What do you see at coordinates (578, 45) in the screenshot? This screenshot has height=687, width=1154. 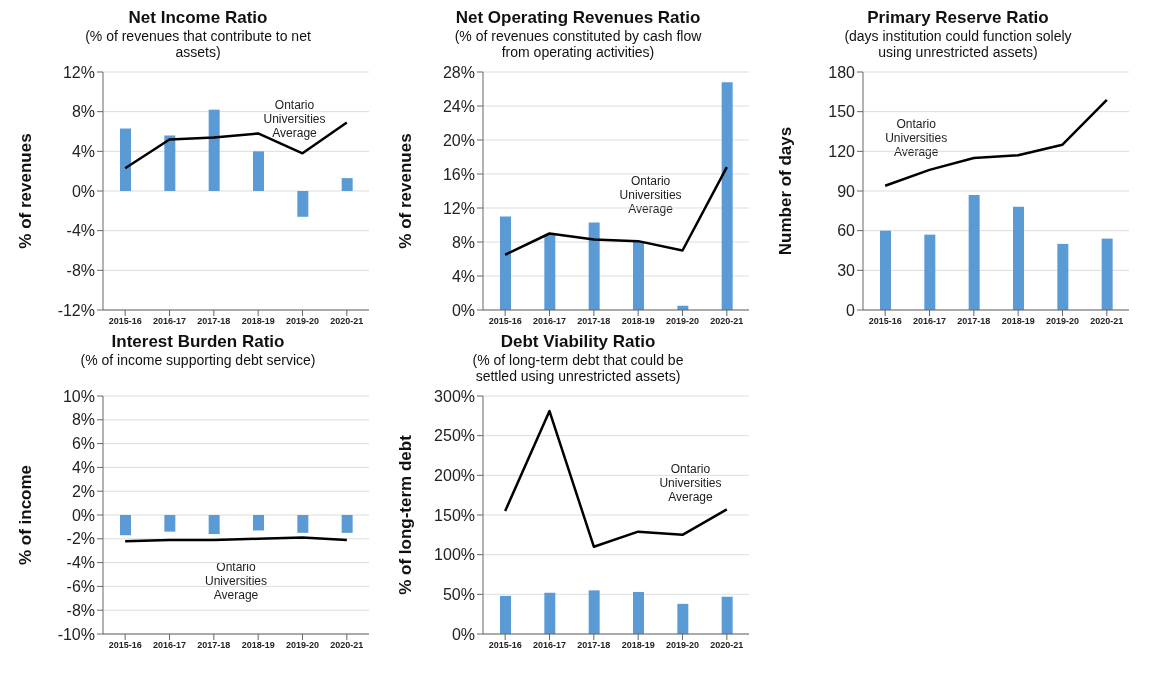 I see `chart-subtitle: (% of revenues constituted by cash flow from operating activities)` at bounding box center [578, 45].